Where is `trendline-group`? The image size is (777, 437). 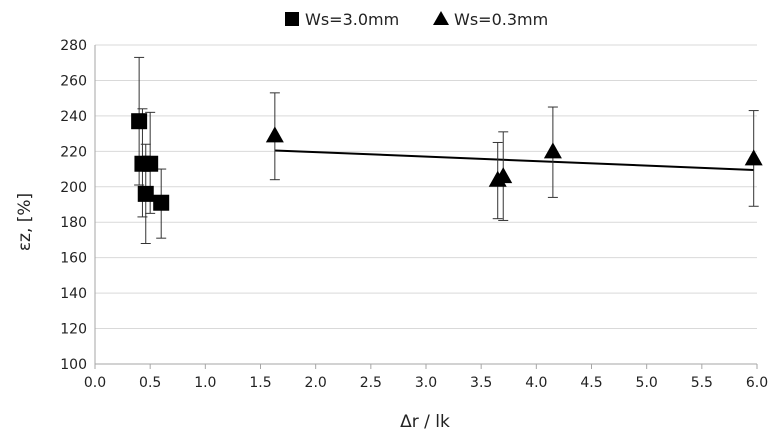 trendline-group is located at coordinates (514, 160).